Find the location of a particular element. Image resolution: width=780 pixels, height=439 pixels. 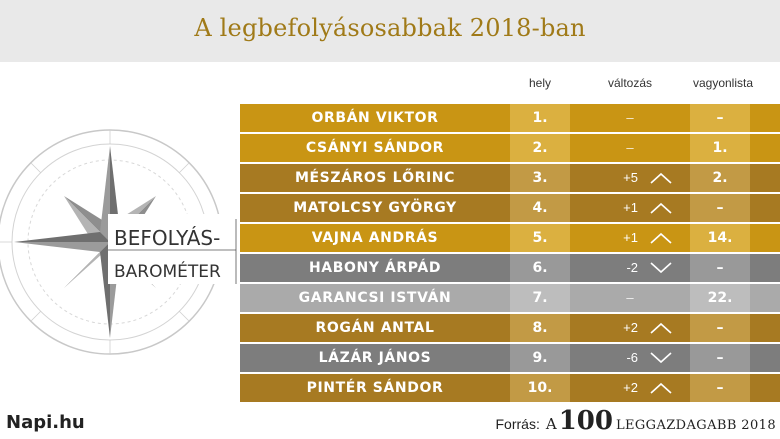

person-name: PINTÉR SÁNDOR is located at coordinates (375, 388).